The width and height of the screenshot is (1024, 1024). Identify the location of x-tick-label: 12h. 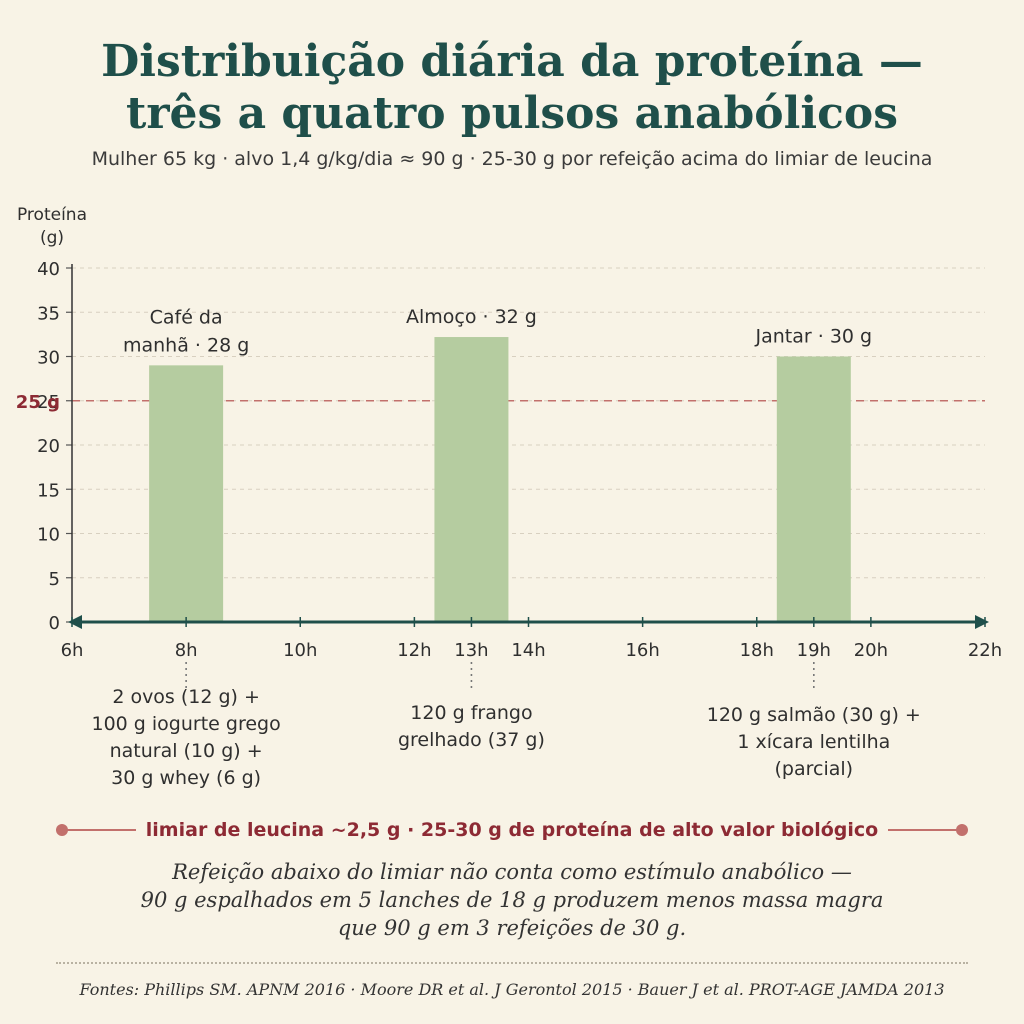
(414, 650).